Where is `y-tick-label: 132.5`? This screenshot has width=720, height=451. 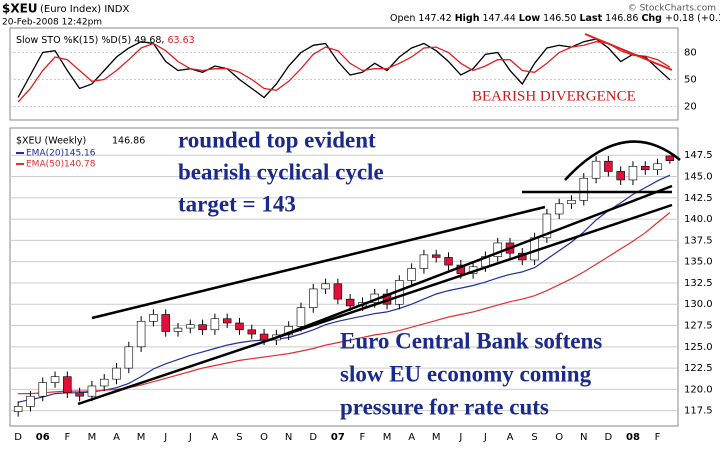 y-tick-label: 132.5 is located at coordinates (698, 283).